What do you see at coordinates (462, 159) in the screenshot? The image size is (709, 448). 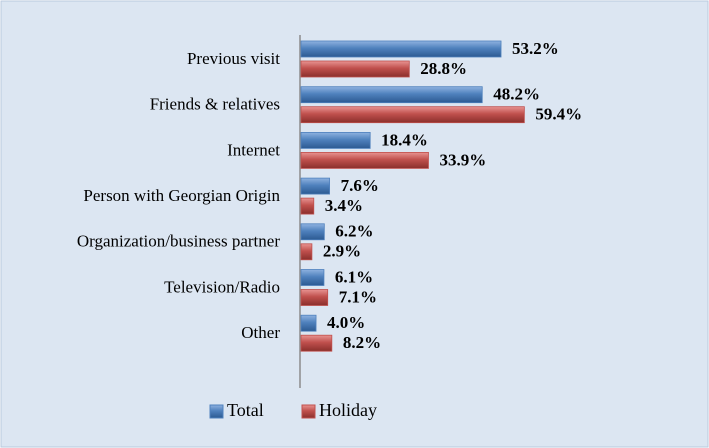 I see `value-label: 33.9%` at bounding box center [462, 159].